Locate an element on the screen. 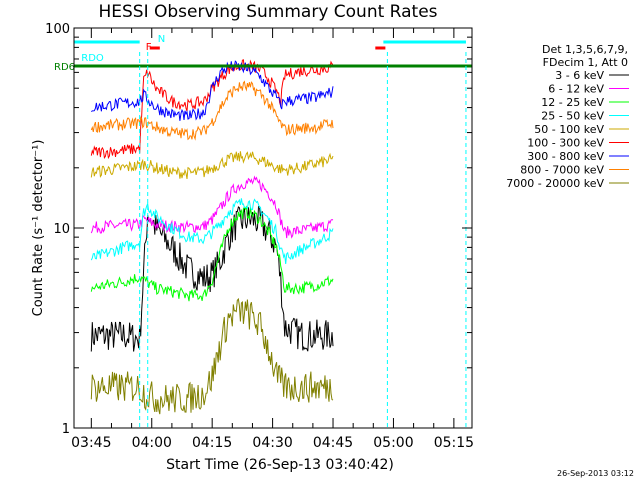 This screenshot has width=640, height=480. flare-flag-label: F is located at coordinates (149, 47).